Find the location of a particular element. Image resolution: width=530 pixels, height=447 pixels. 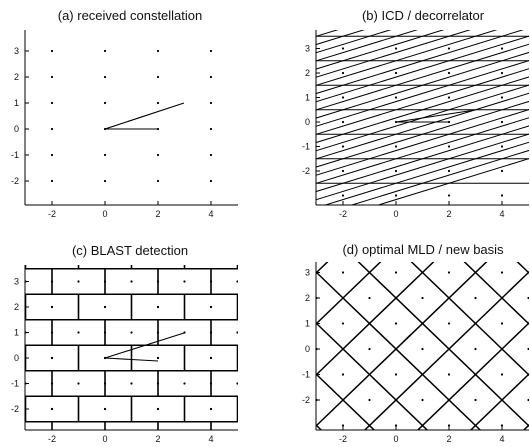

panel-b-points is located at coordinates (422, 110).